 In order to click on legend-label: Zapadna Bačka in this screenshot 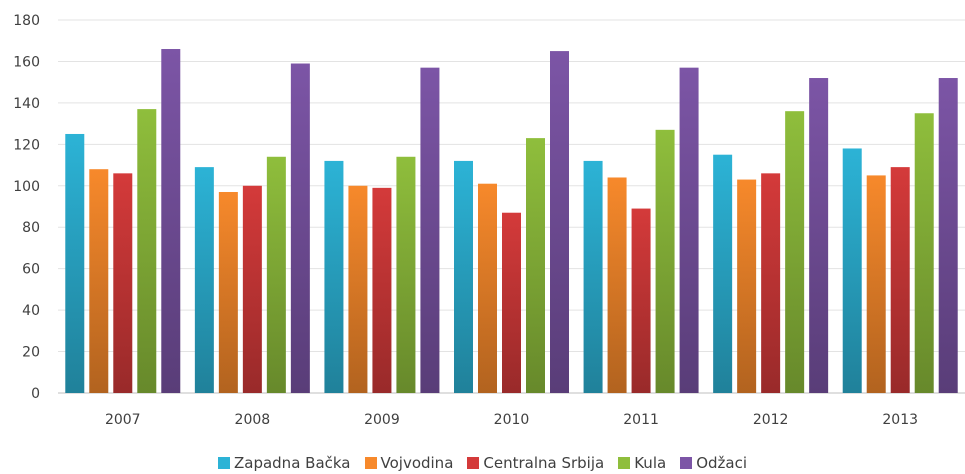, I will do `click(292, 463)`.